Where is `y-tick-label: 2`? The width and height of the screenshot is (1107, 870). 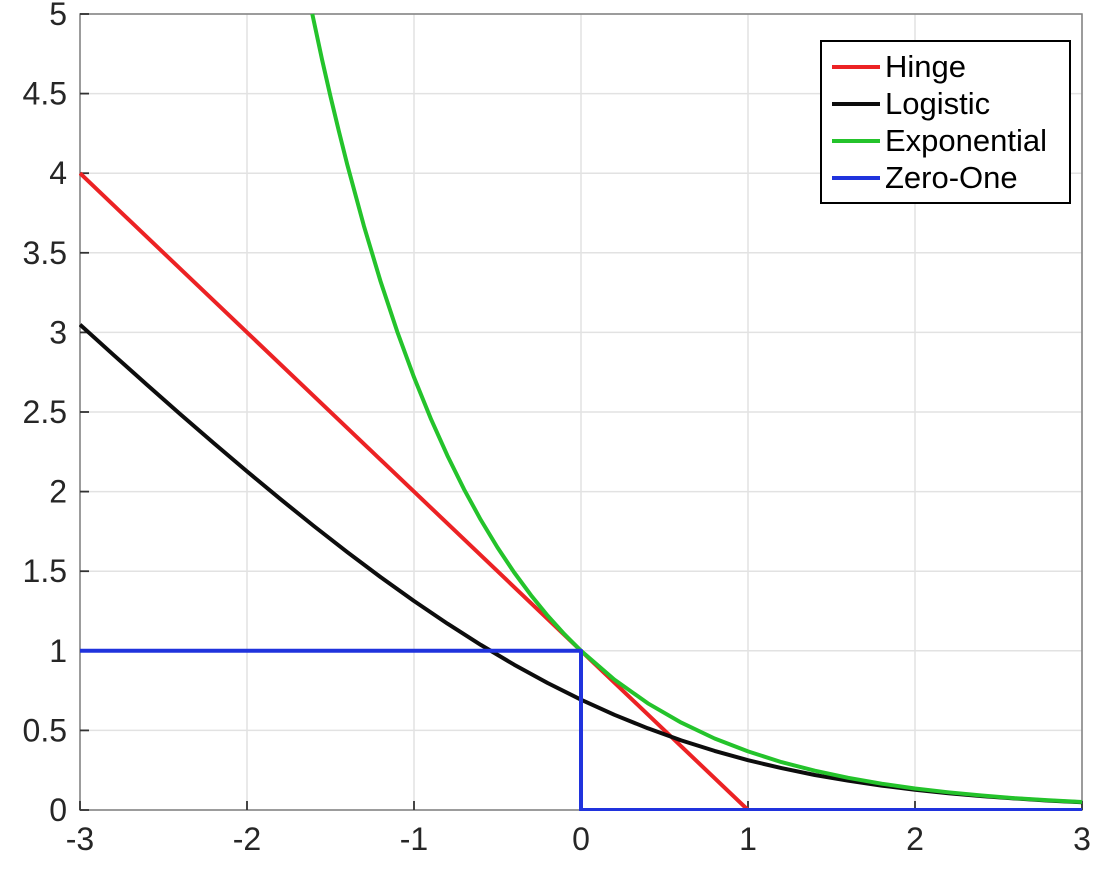
y-tick-label: 2 is located at coordinates (58, 492).